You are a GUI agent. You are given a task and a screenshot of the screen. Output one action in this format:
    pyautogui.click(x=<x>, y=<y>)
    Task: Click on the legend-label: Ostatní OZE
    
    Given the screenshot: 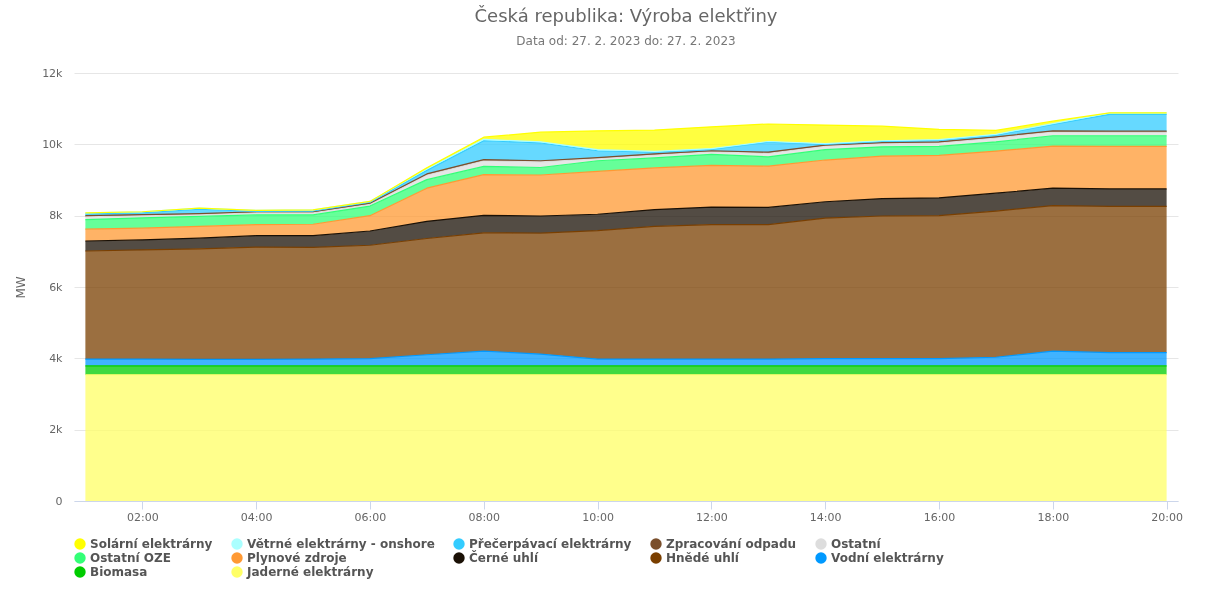 What is the action you would take?
    pyautogui.click(x=130, y=558)
    